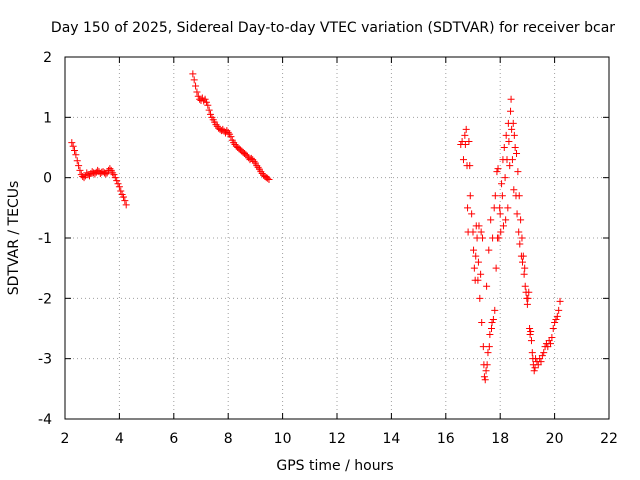  What do you see at coordinates (391, 439) in the screenshot?
I see `x-tick-label: 14` at bounding box center [391, 439].